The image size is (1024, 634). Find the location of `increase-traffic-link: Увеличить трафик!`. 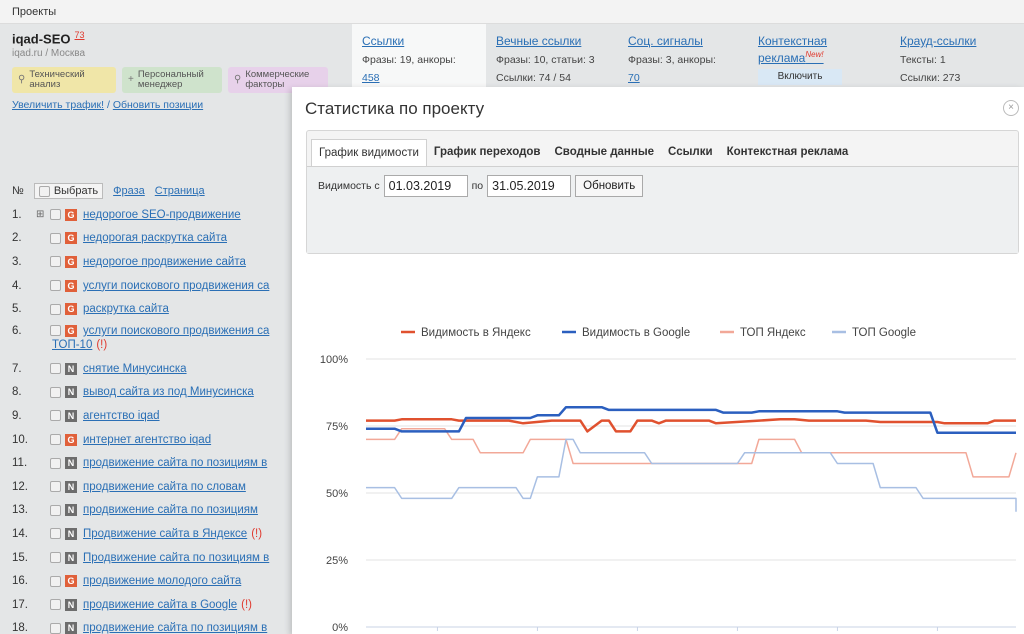

increase-traffic-link: Увеличить трафик! is located at coordinates (58, 105).